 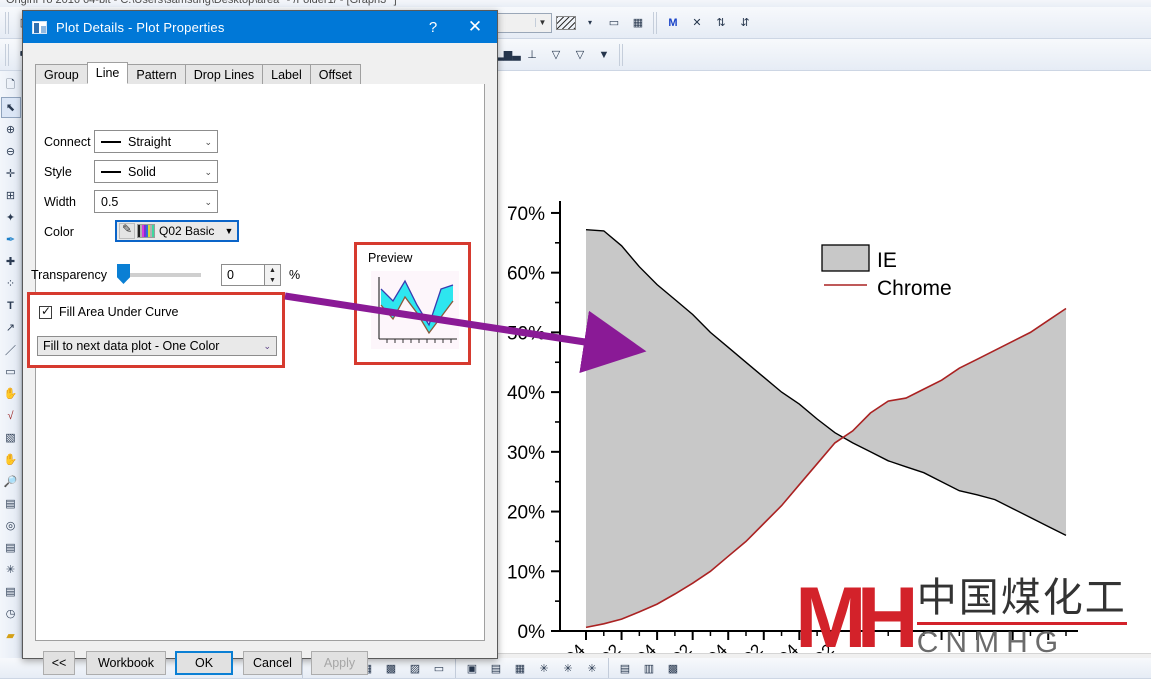 What do you see at coordinates (286, 74) in the screenshot?
I see `tab-label: Label` at bounding box center [286, 74].